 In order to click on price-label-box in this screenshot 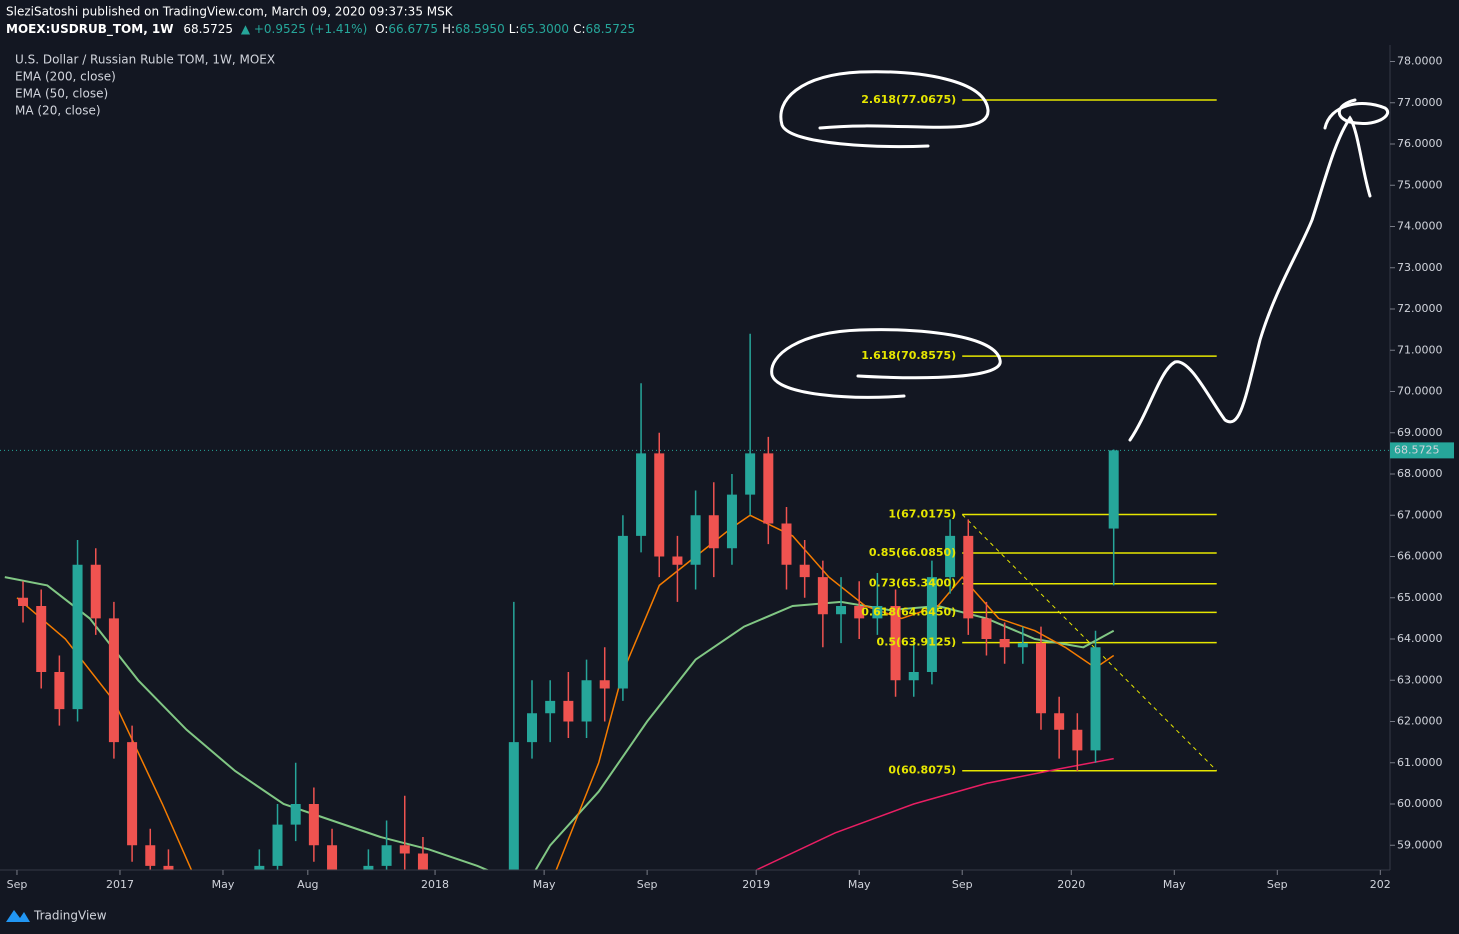, I will do `click(1422, 450)`.